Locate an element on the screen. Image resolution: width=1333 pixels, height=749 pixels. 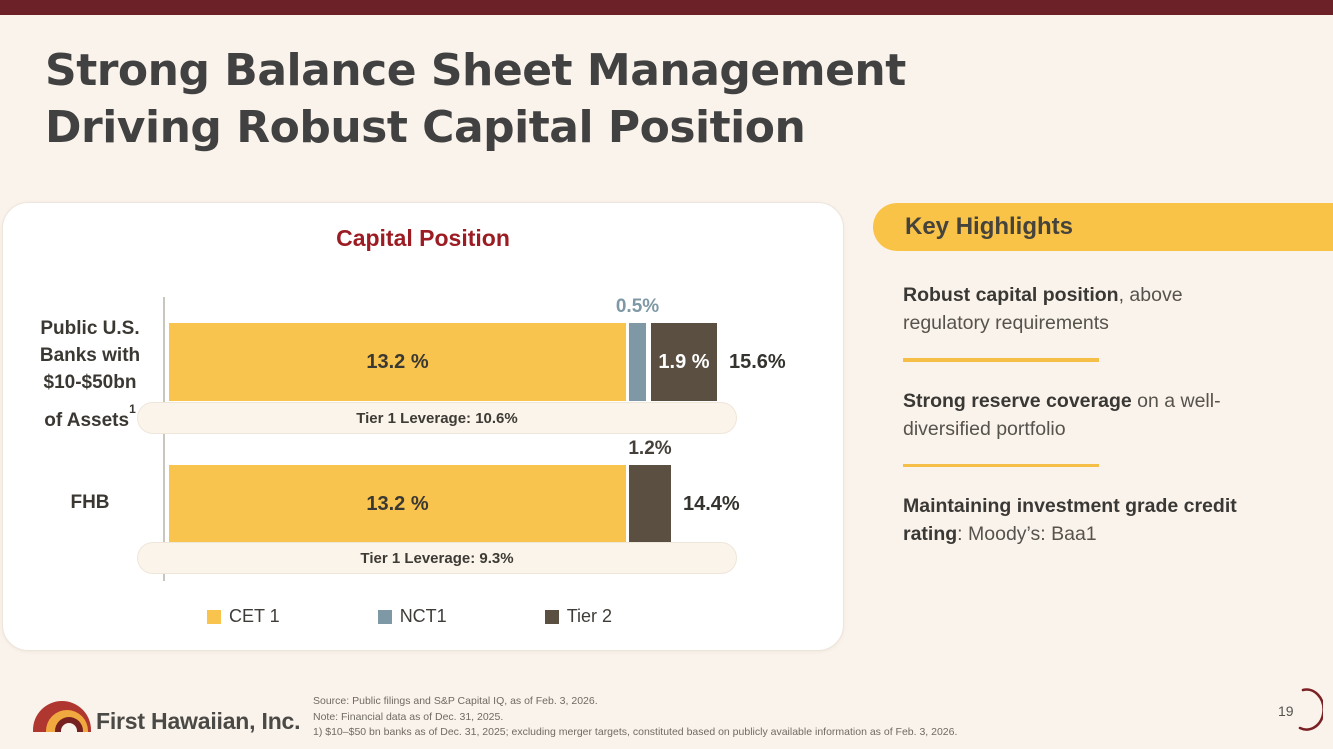
top-accent-bar is located at coordinates (666, 7).